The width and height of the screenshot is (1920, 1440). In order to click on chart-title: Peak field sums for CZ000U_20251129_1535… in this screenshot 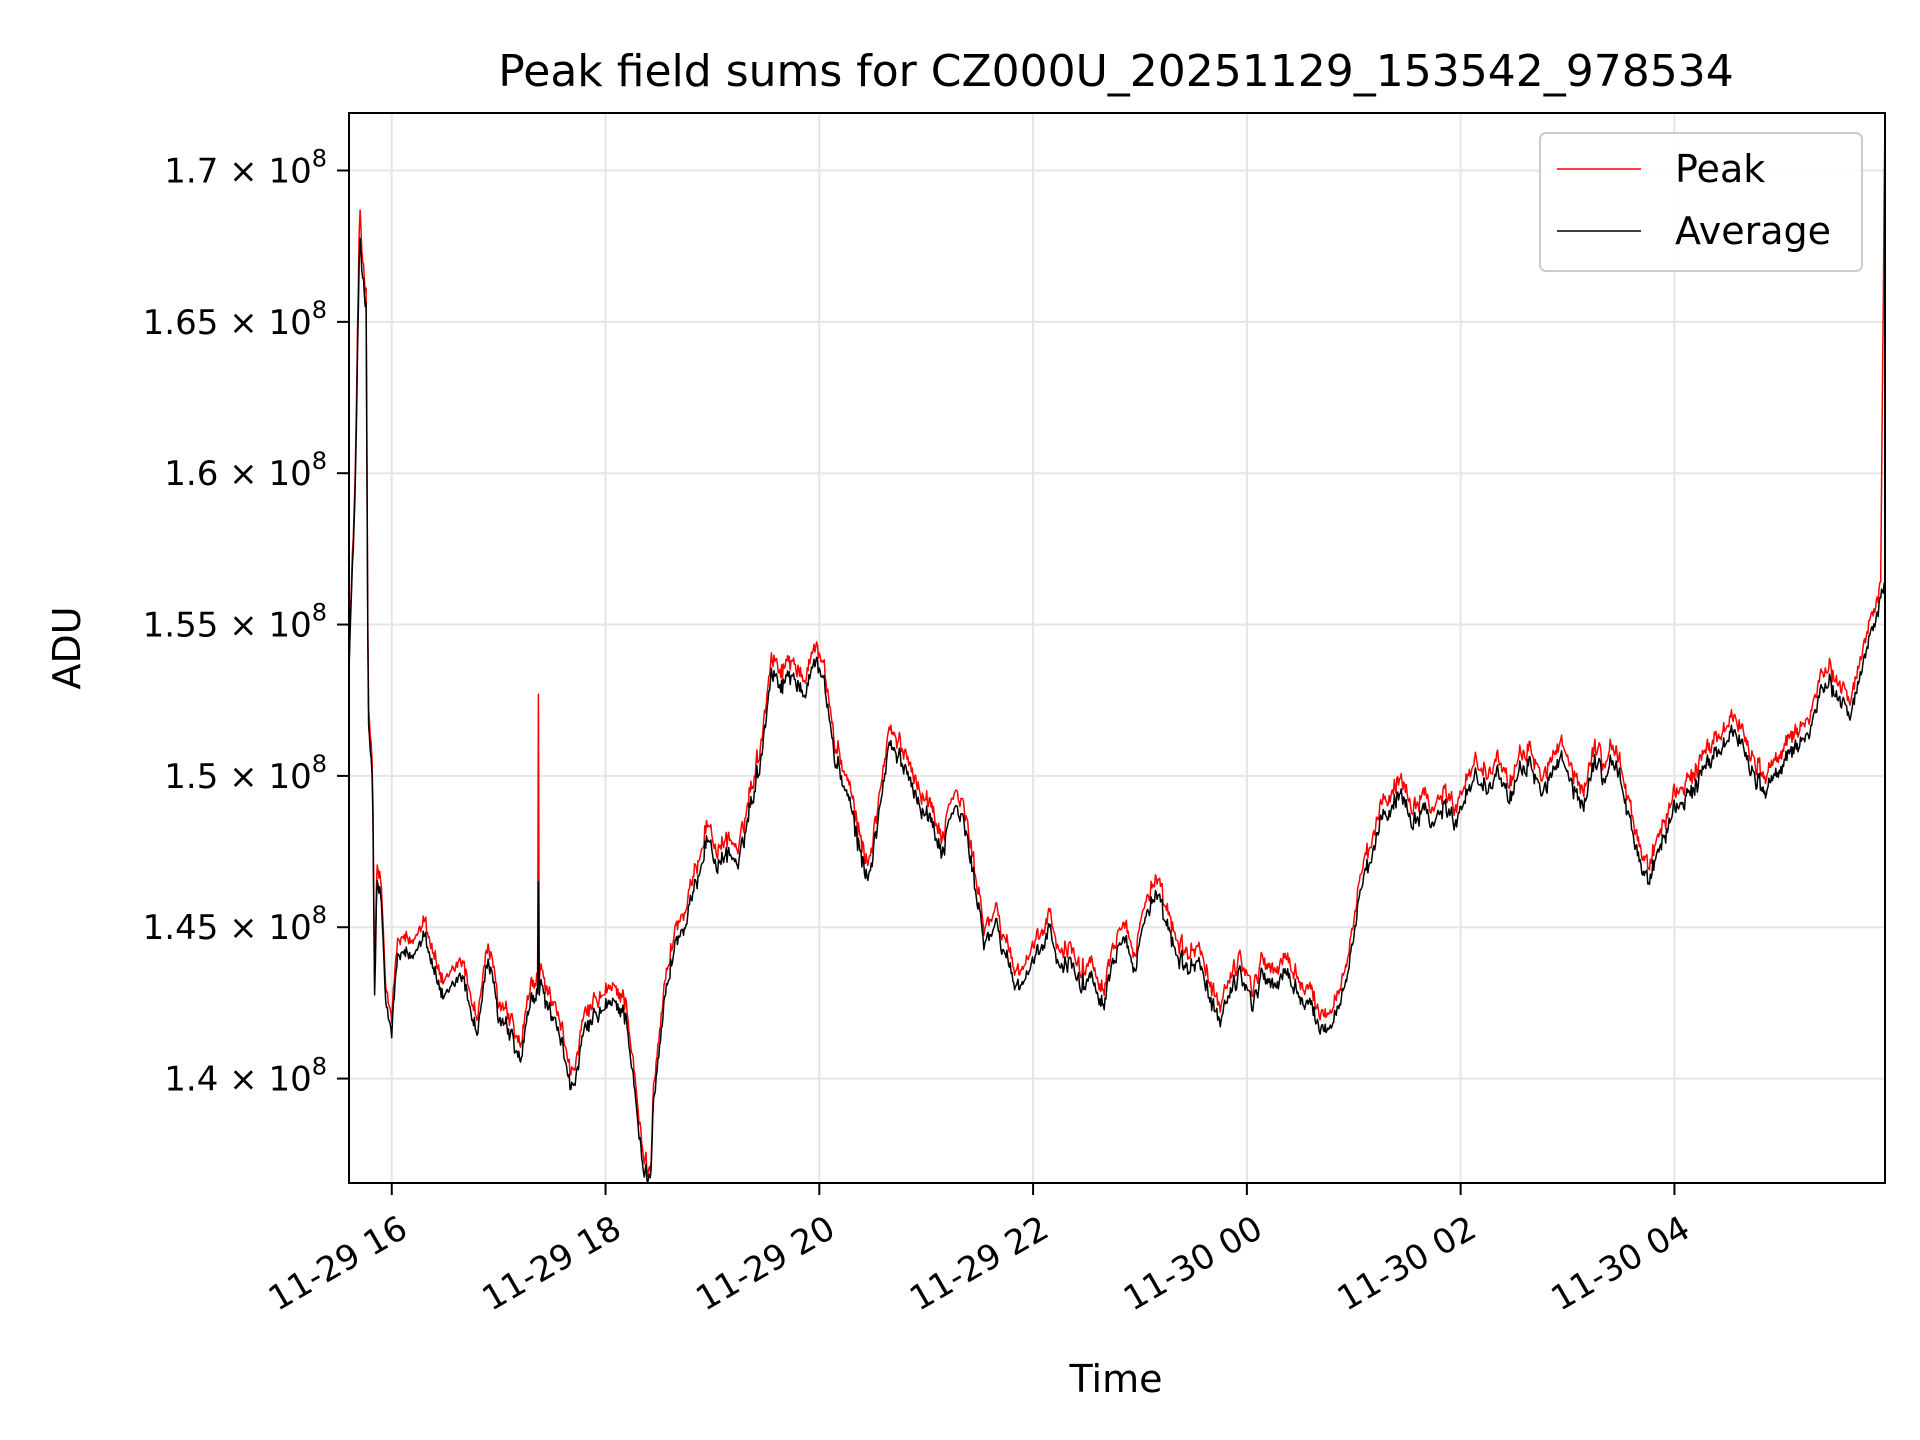, I will do `click(1115, 71)`.